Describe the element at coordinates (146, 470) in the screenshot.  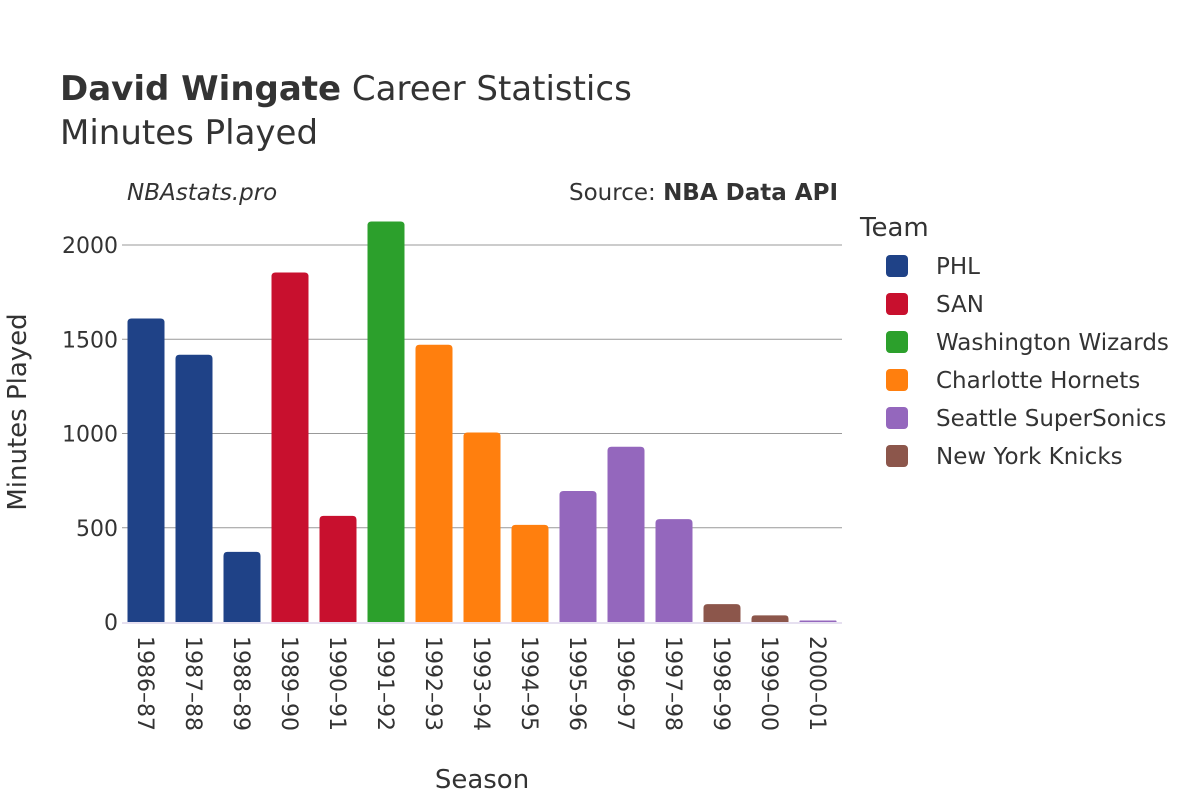
I see `bar-1986–87` at that location.